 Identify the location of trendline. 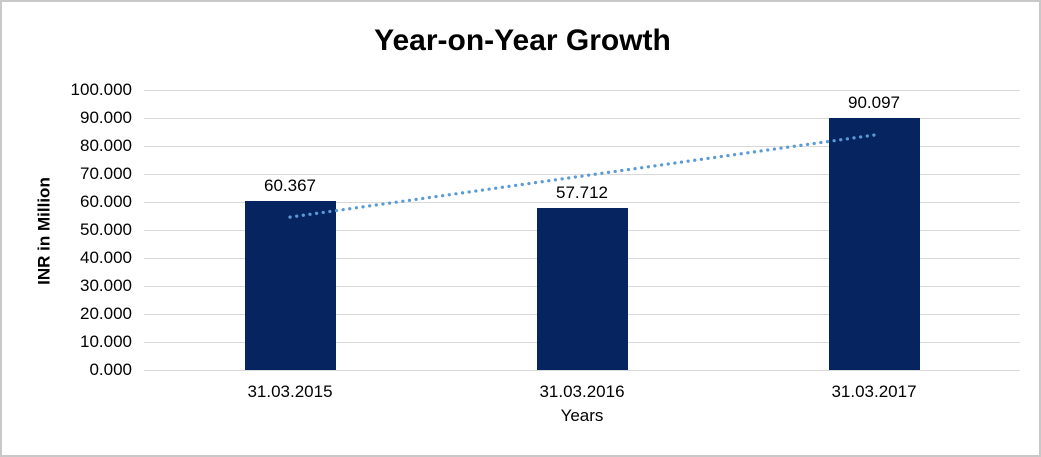
(582, 176).